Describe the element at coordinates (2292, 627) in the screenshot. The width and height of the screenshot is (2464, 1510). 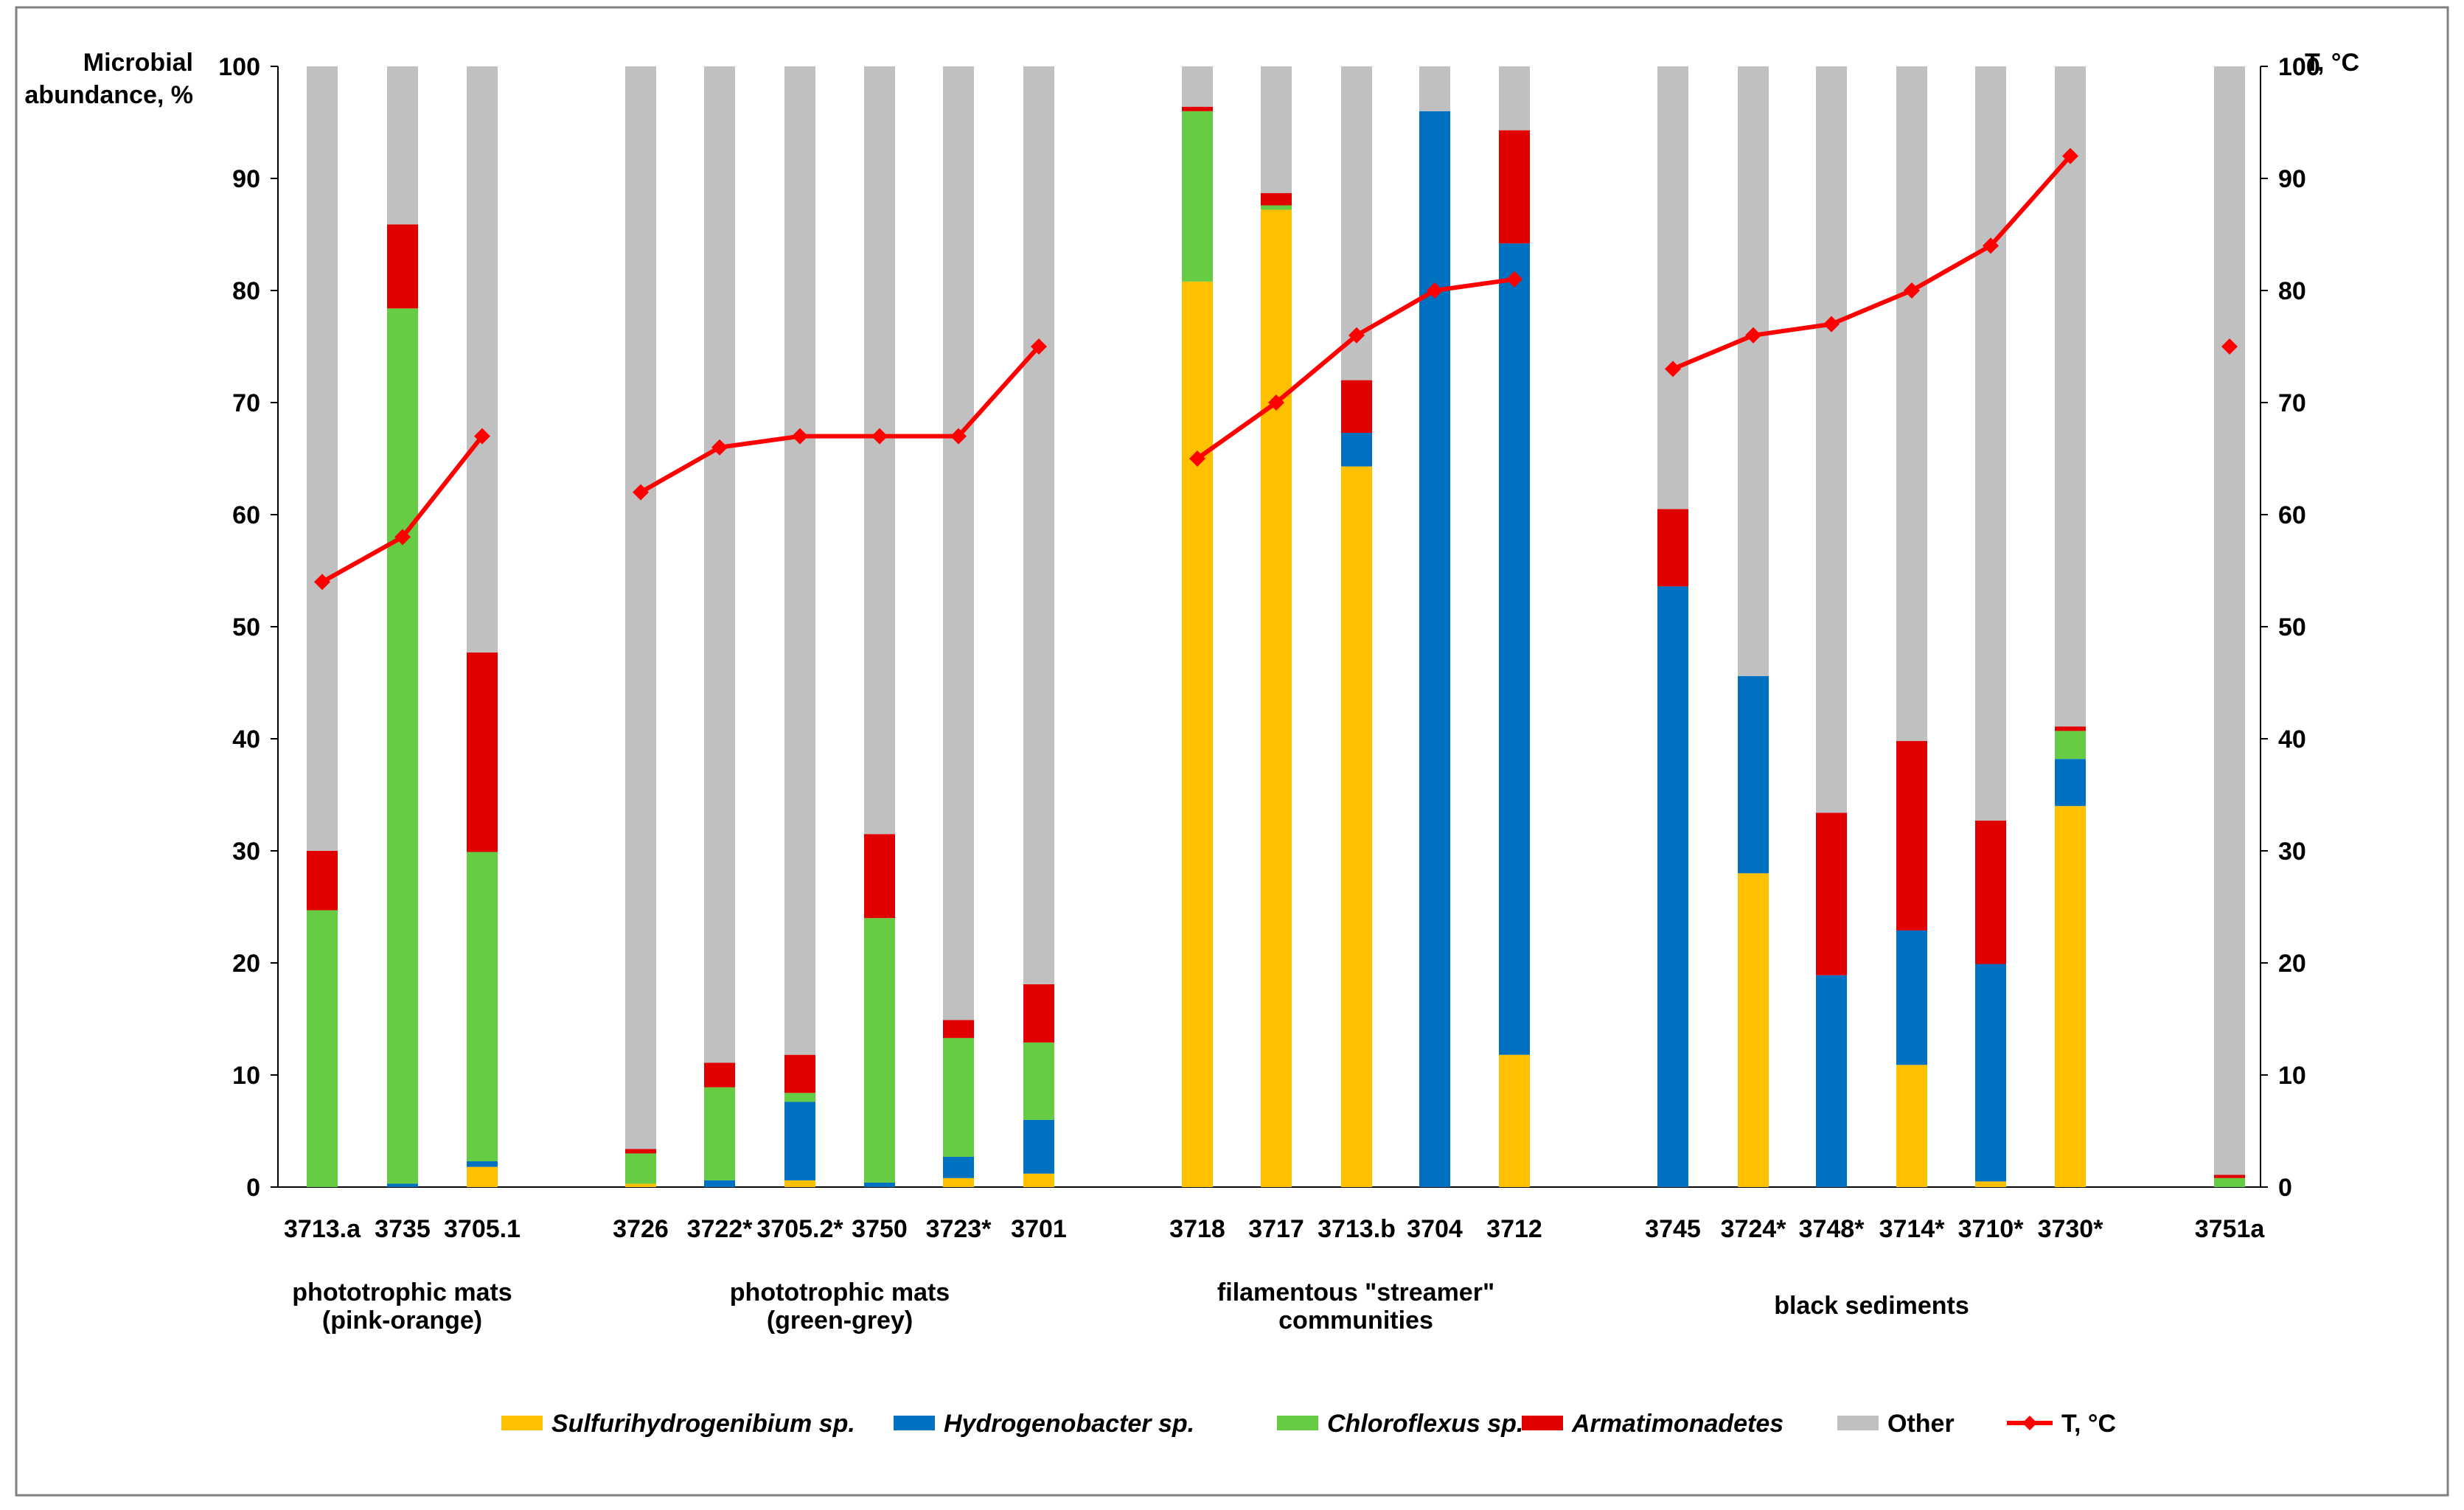
I see `y2-tick-label: 50` at that location.